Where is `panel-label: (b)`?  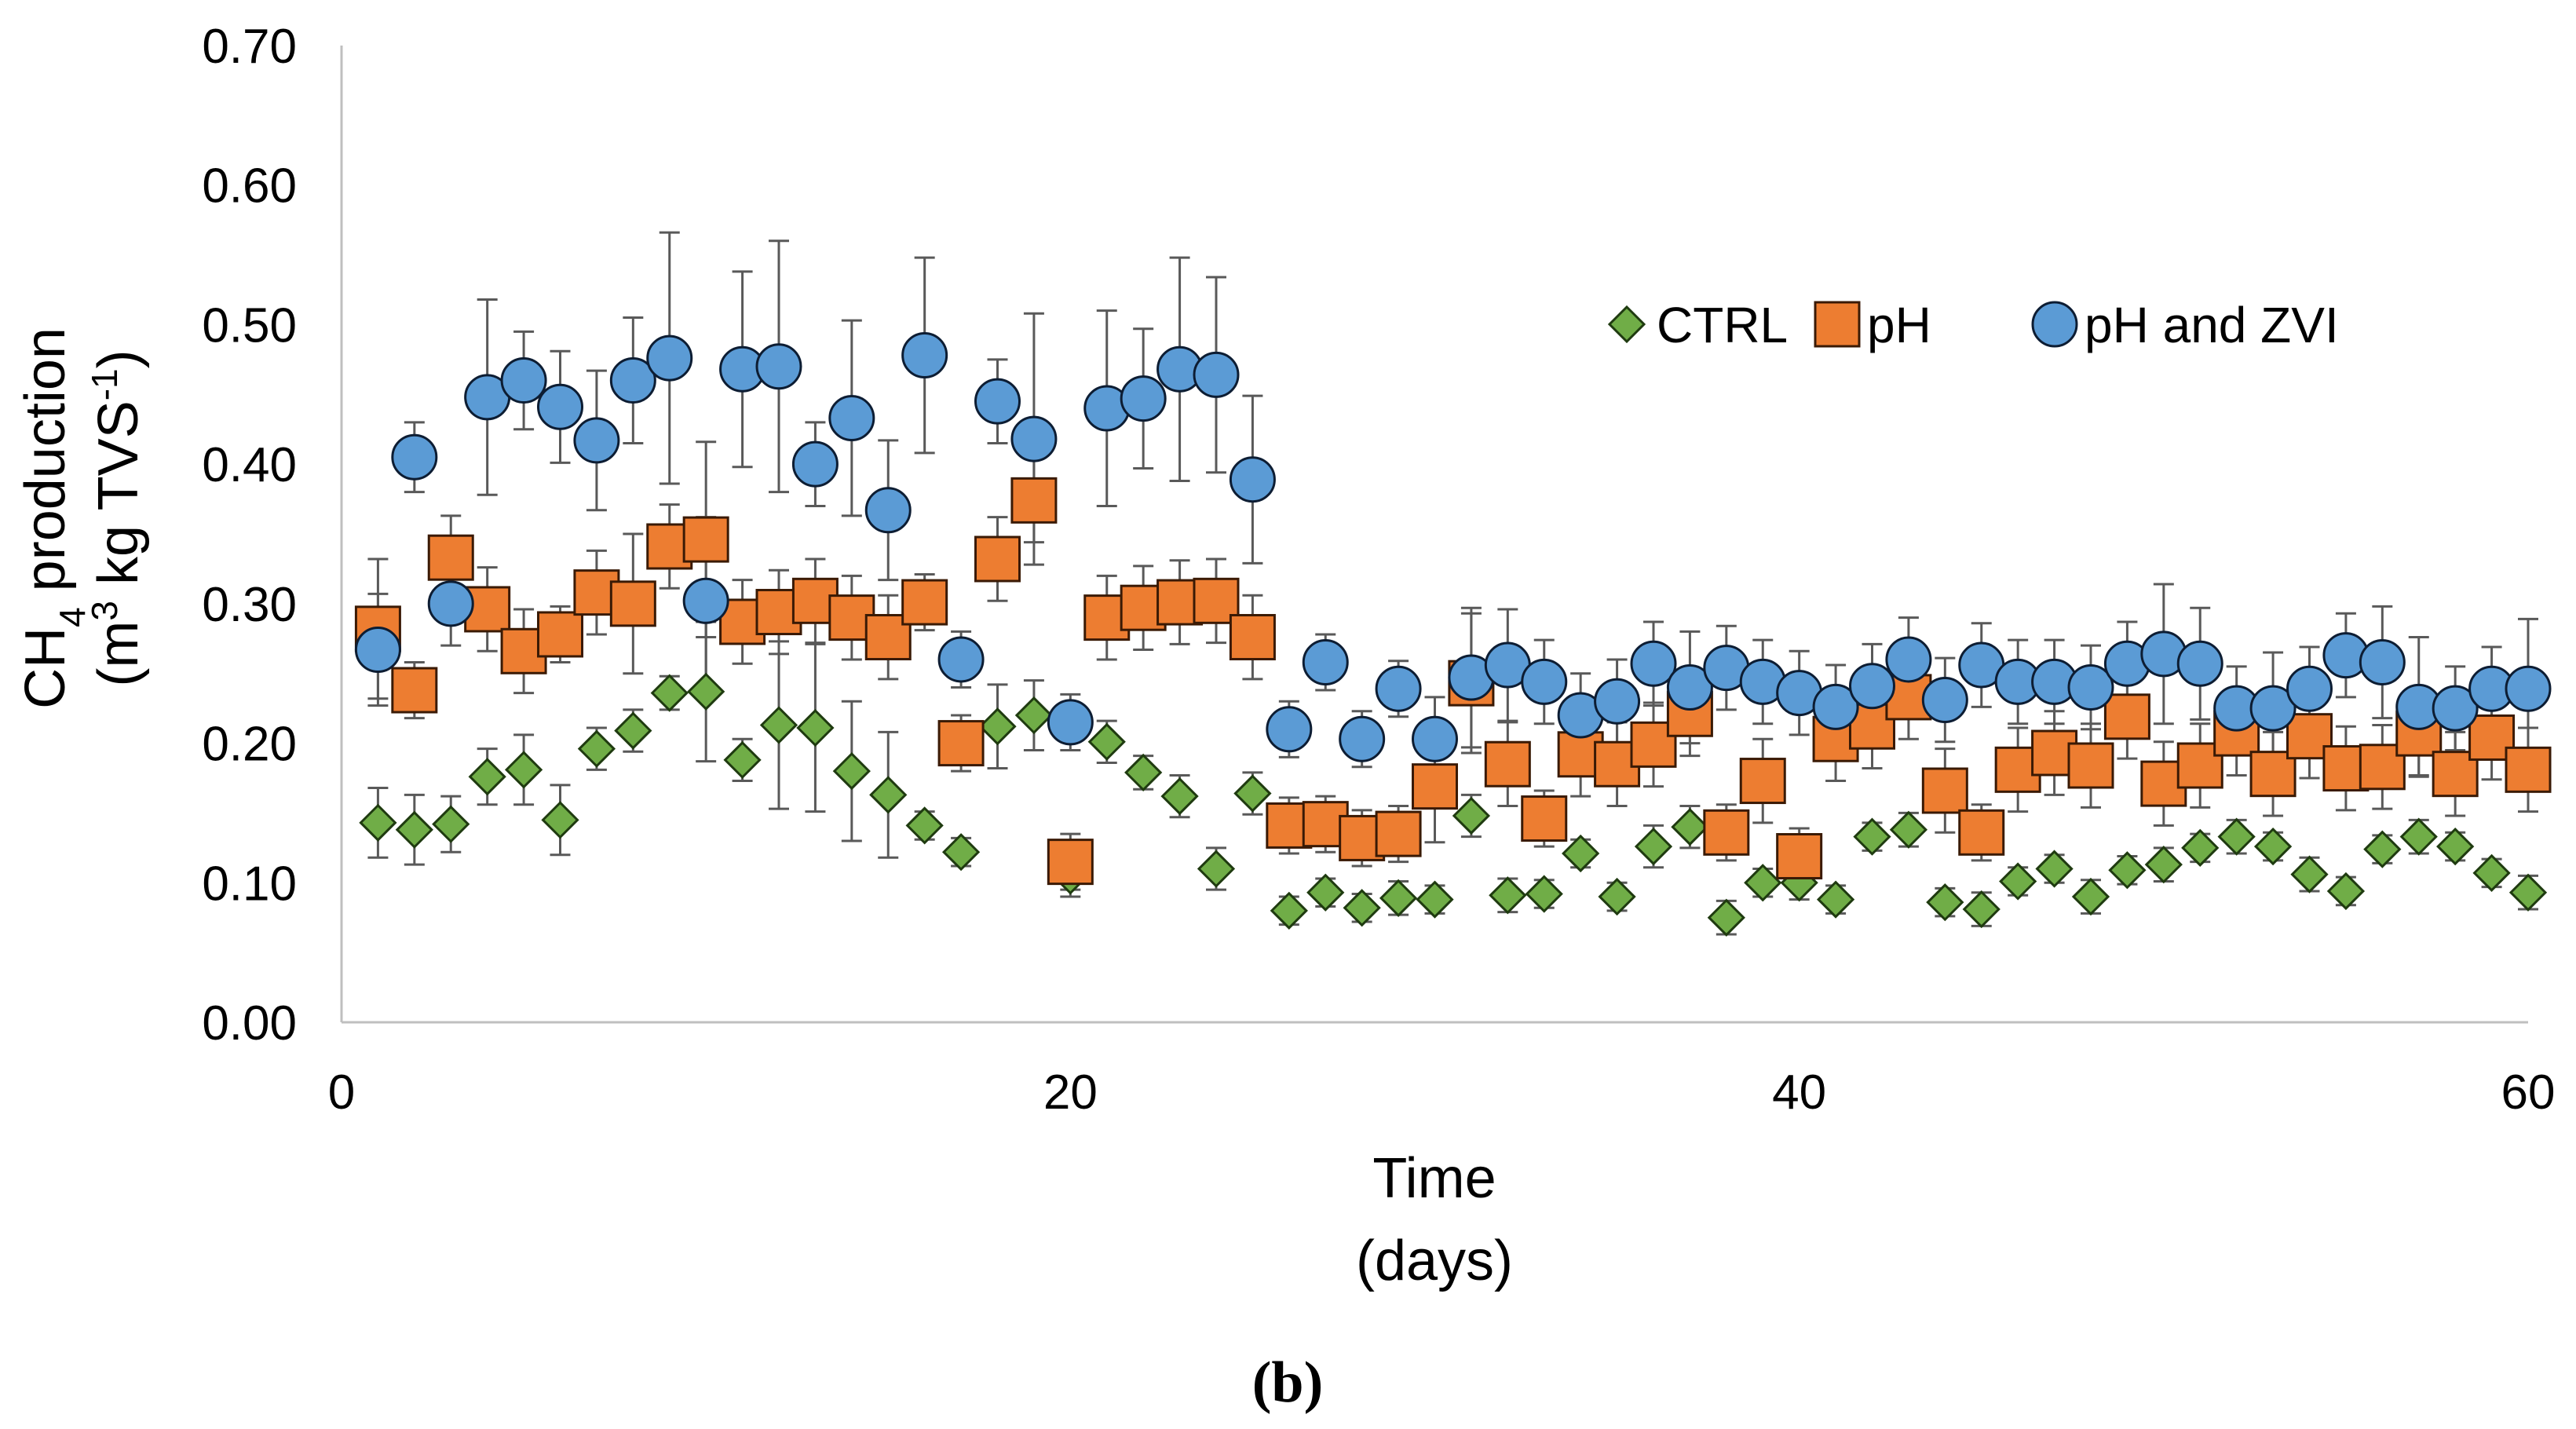 panel-label: (b) is located at coordinates (1287, 1382).